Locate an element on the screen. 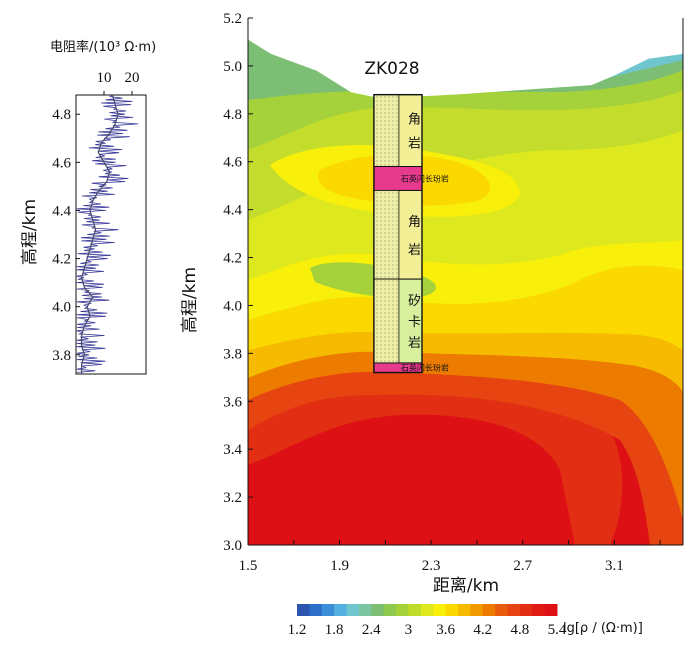 The image size is (700, 656). main-x-tick-label: 3.1 is located at coordinates (614, 566).